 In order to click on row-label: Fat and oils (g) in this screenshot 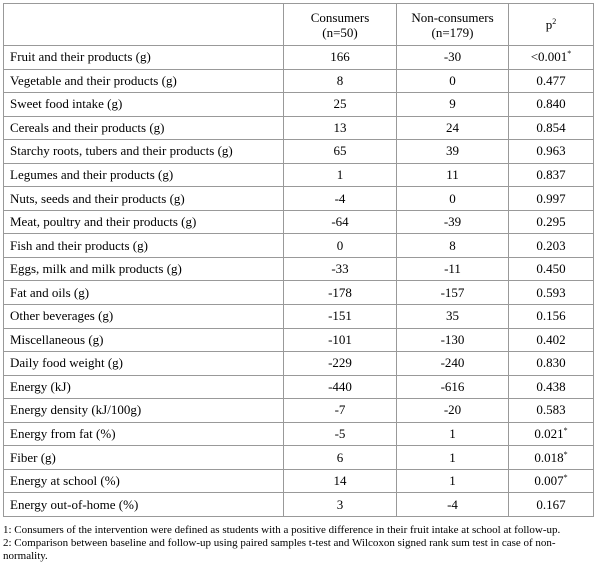, I will do `click(143, 293)`.